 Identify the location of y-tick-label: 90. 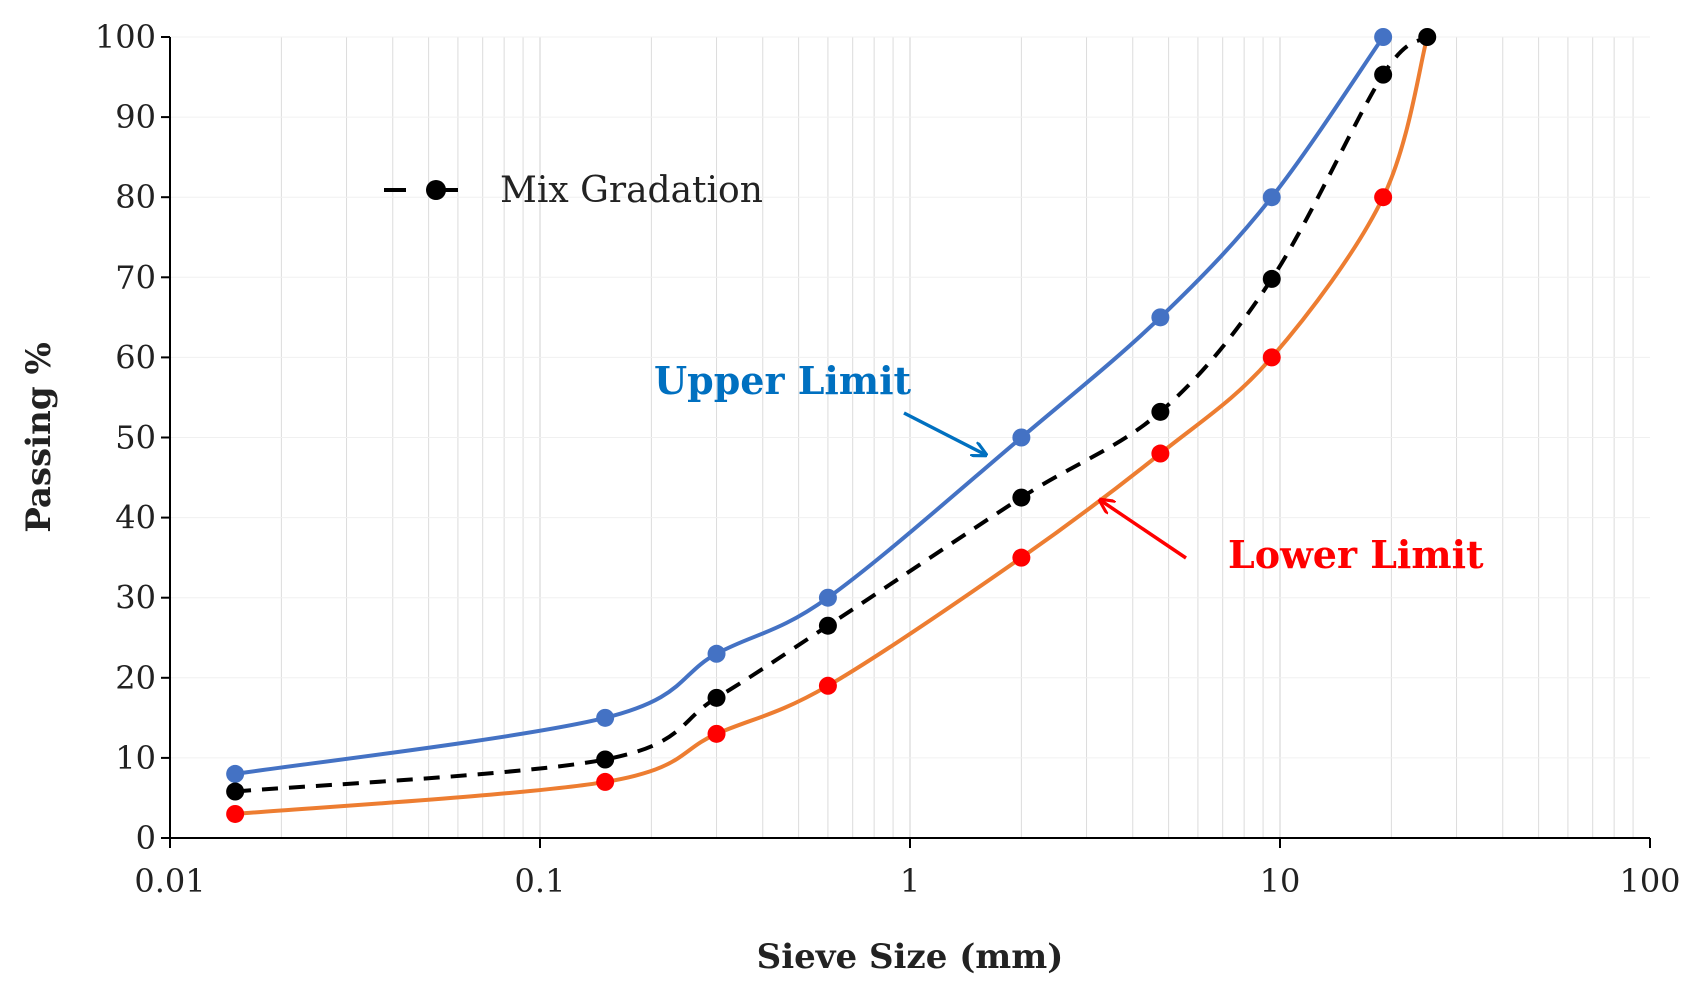
(135, 117).